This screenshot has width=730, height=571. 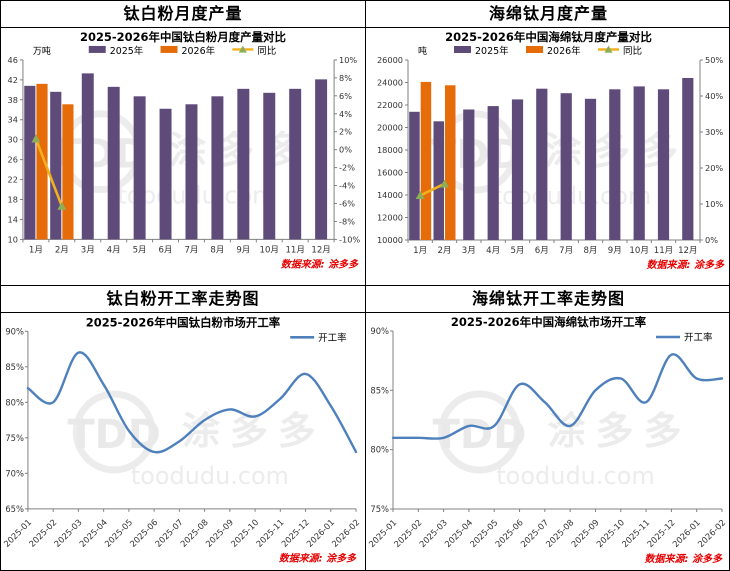 What do you see at coordinates (13, 219) in the screenshot?
I see `y-left-tick-label: 14` at bounding box center [13, 219].